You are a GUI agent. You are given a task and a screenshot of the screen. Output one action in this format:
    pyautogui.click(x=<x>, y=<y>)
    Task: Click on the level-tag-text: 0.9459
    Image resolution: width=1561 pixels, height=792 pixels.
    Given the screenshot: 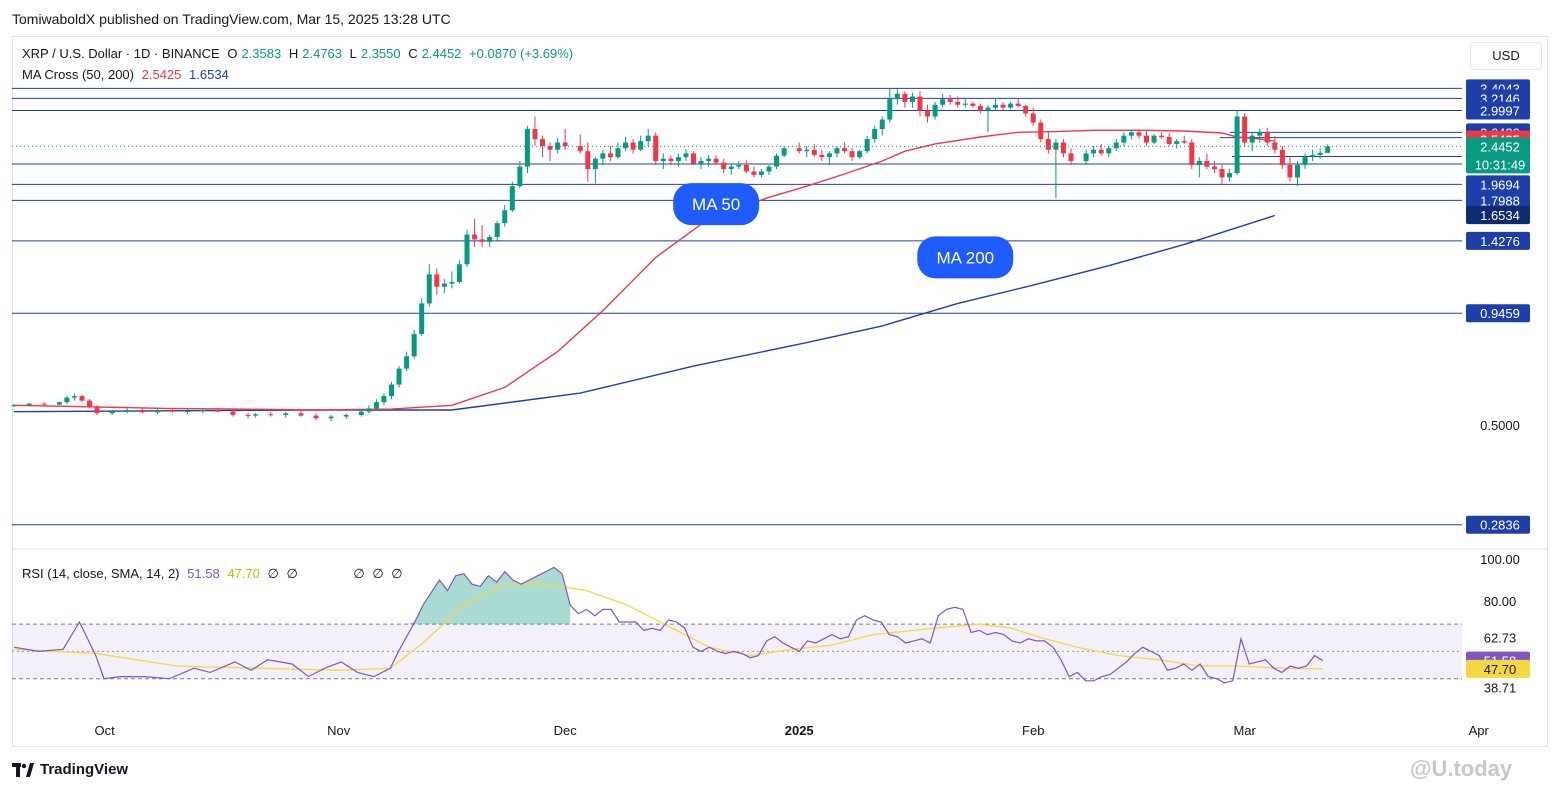 What is the action you would take?
    pyautogui.click(x=1500, y=313)
    